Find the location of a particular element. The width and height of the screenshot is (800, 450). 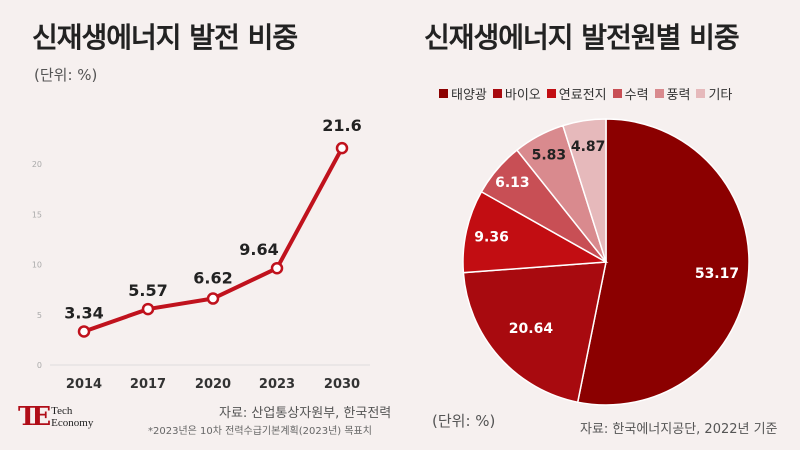

x-tick-label: 2023 is located at coordinates (277, 384).